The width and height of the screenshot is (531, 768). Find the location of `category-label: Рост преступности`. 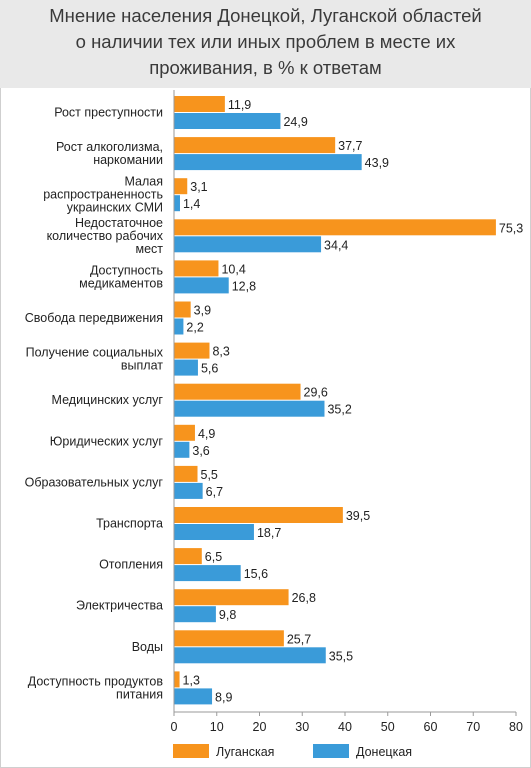

category-label: Рост преступности is located at coordinates (108, 113).